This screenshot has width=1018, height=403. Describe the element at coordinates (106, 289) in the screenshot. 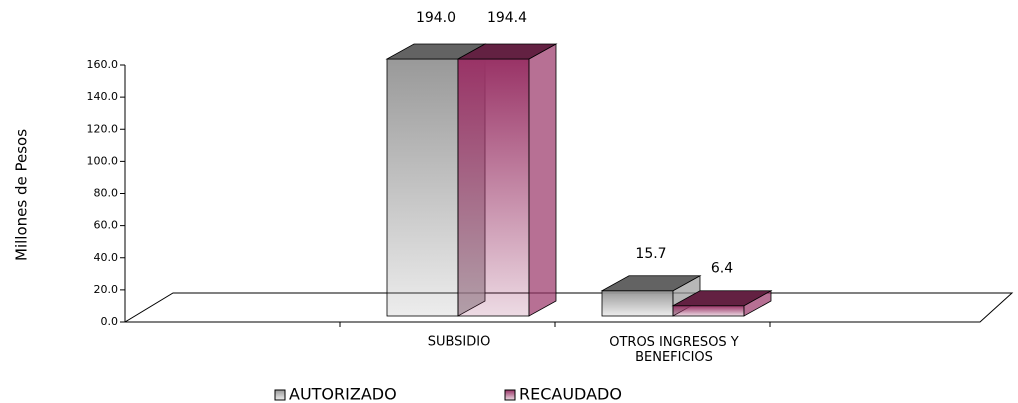

I see `y-tick-label: 20.0` at that location.